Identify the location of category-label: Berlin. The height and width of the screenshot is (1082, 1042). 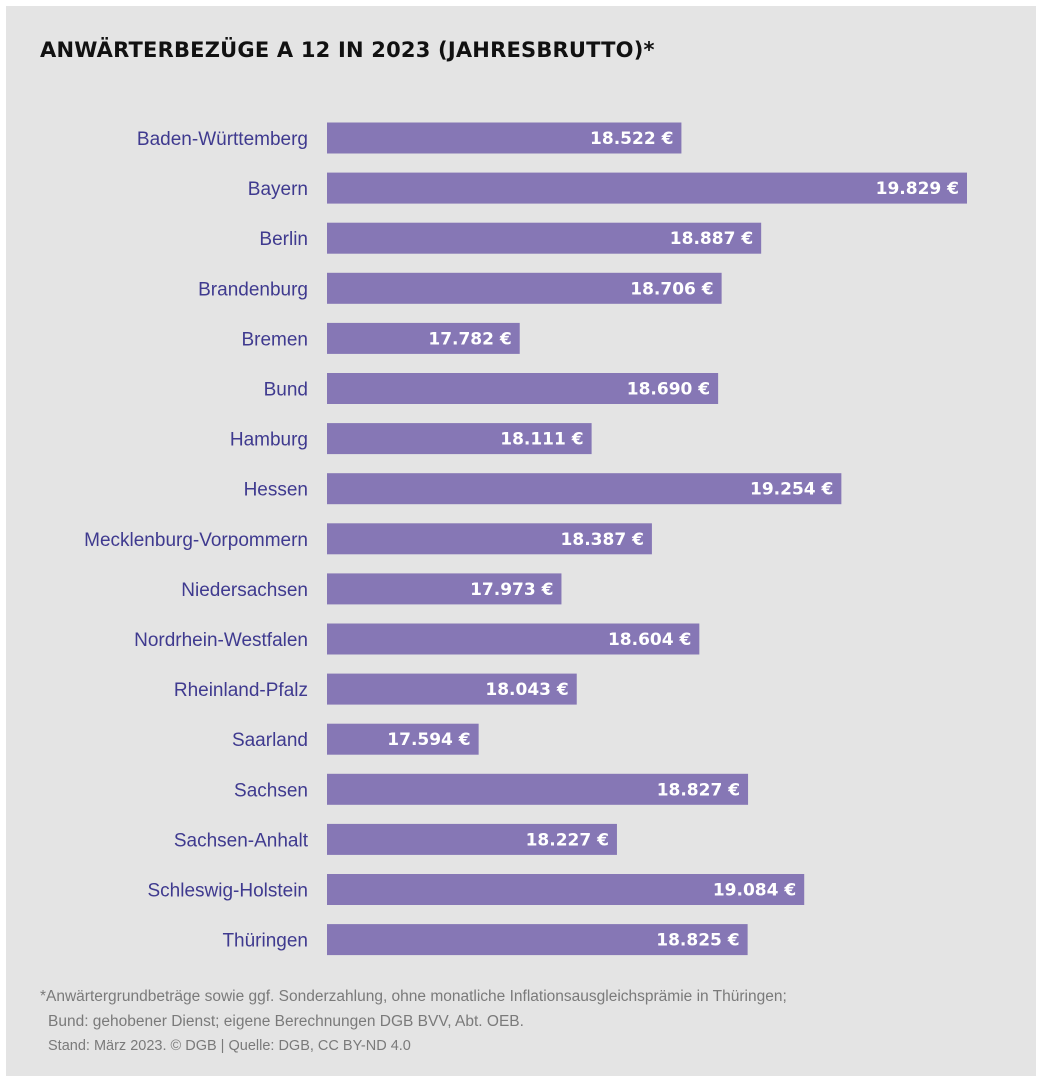
(283, 239).